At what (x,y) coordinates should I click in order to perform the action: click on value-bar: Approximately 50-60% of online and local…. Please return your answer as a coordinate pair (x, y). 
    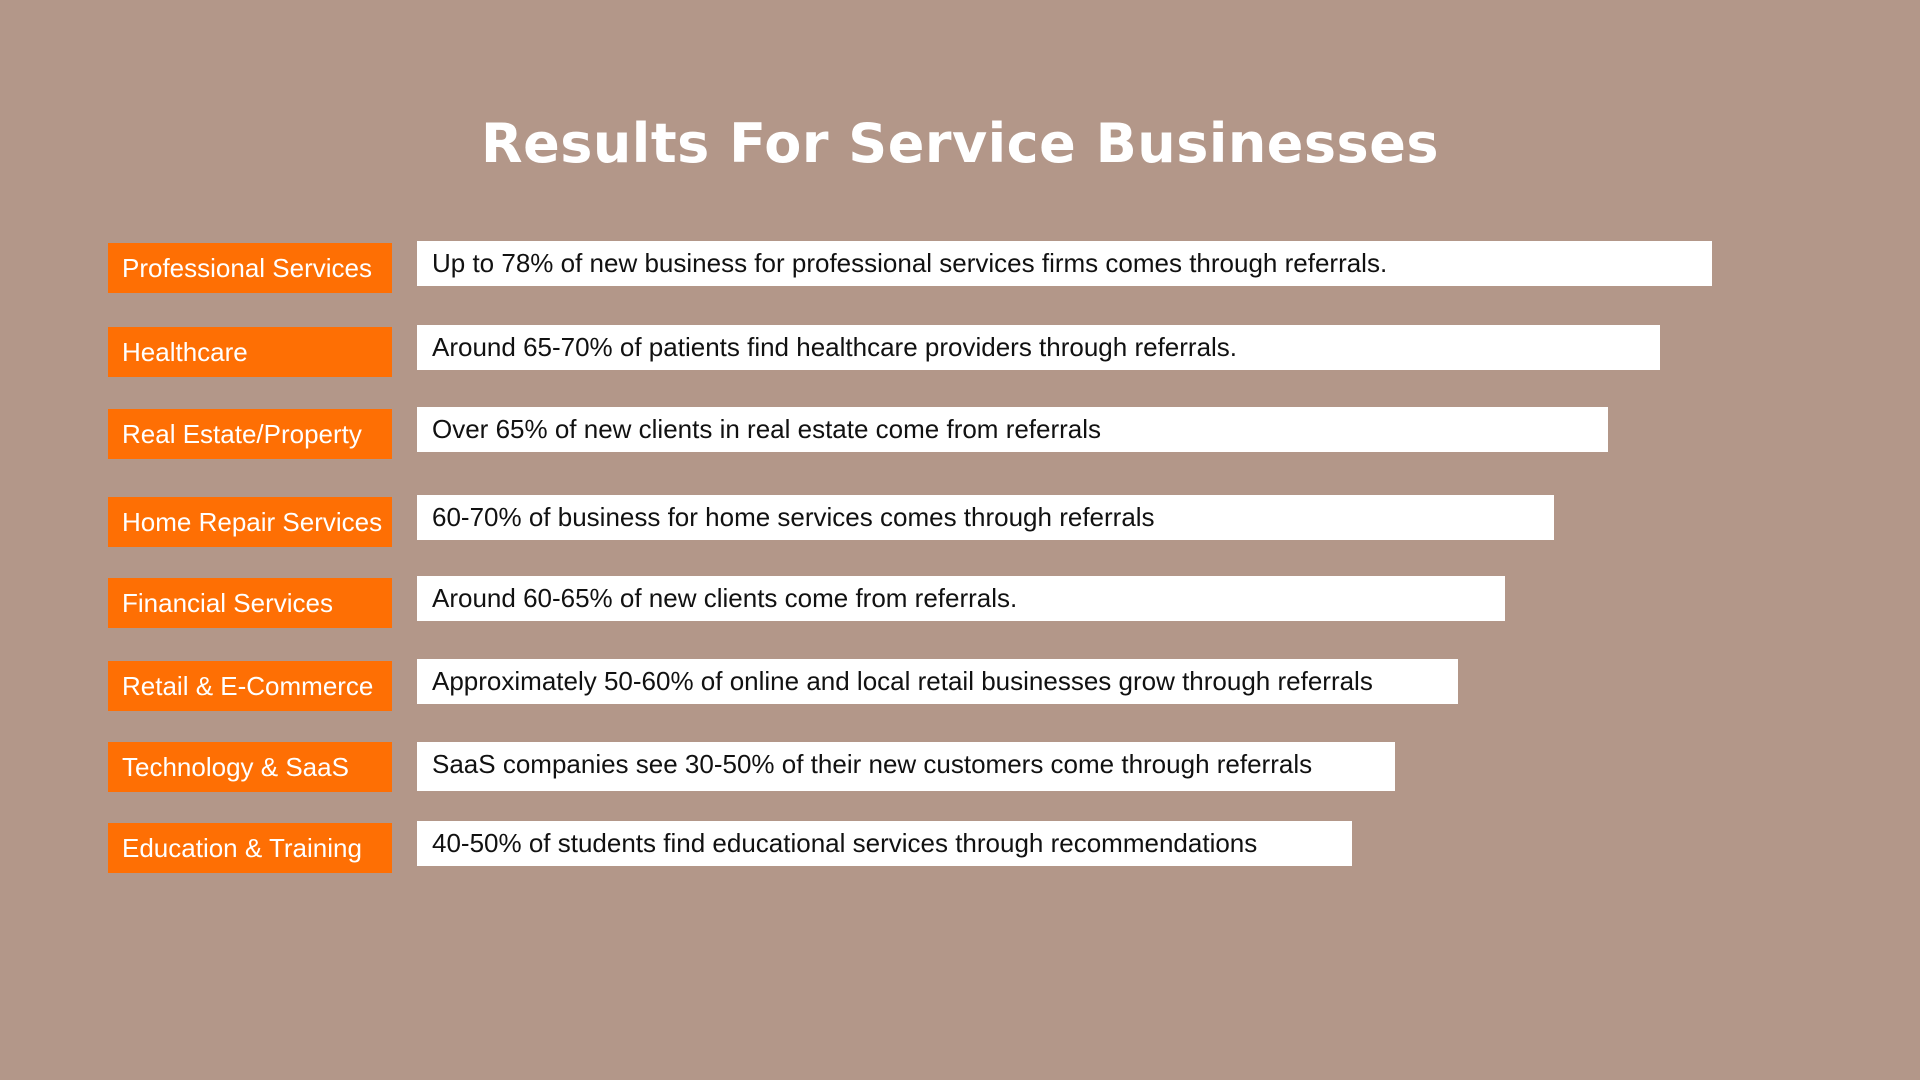
    Looking at the image, I should click on (937, 681).